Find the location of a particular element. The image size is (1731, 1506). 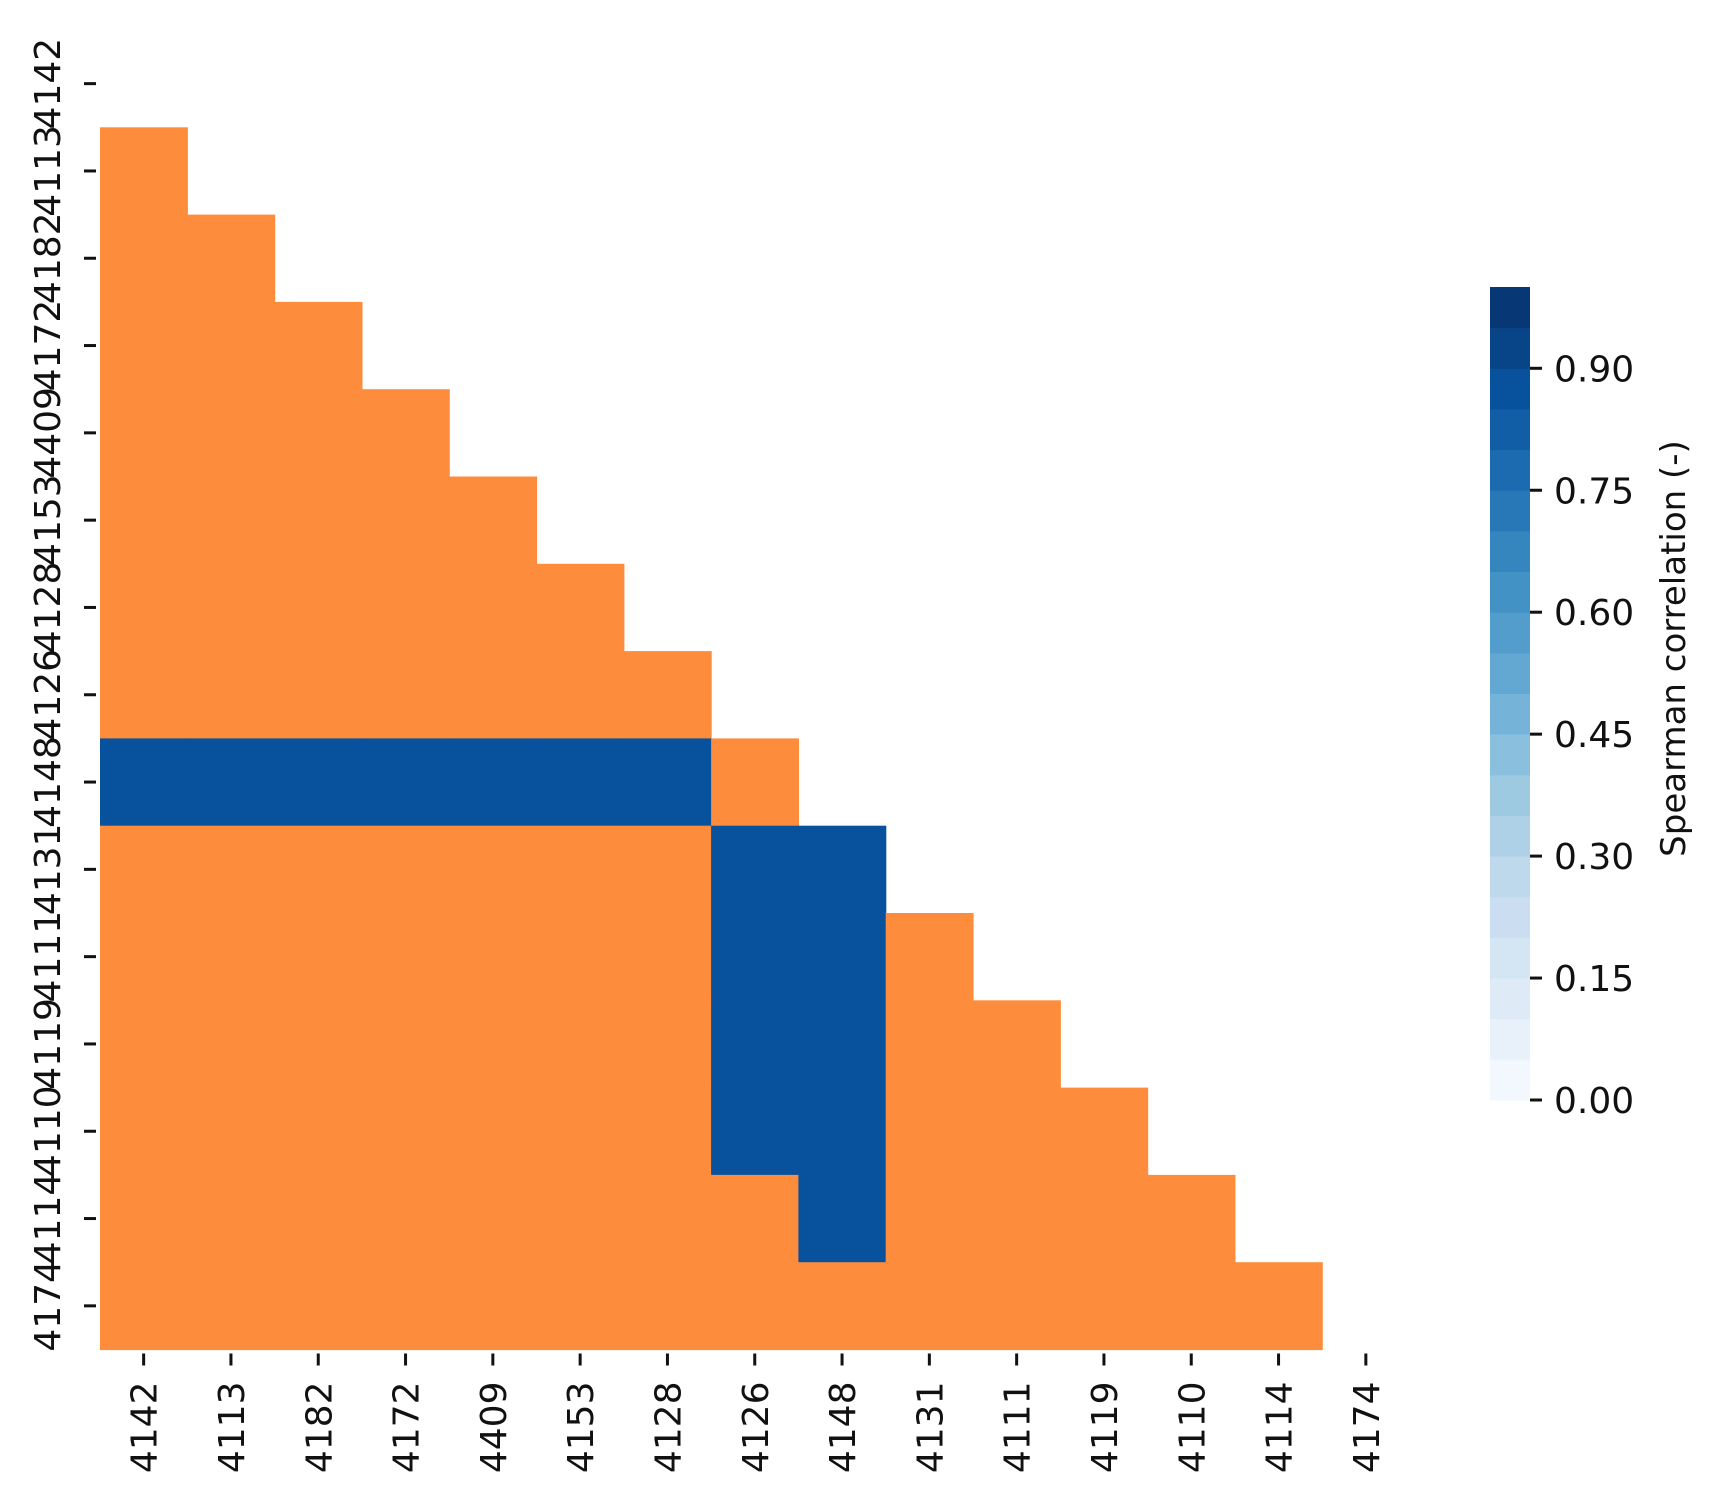

x-tick-label: 4113 is located at coordinates (232, 1428).